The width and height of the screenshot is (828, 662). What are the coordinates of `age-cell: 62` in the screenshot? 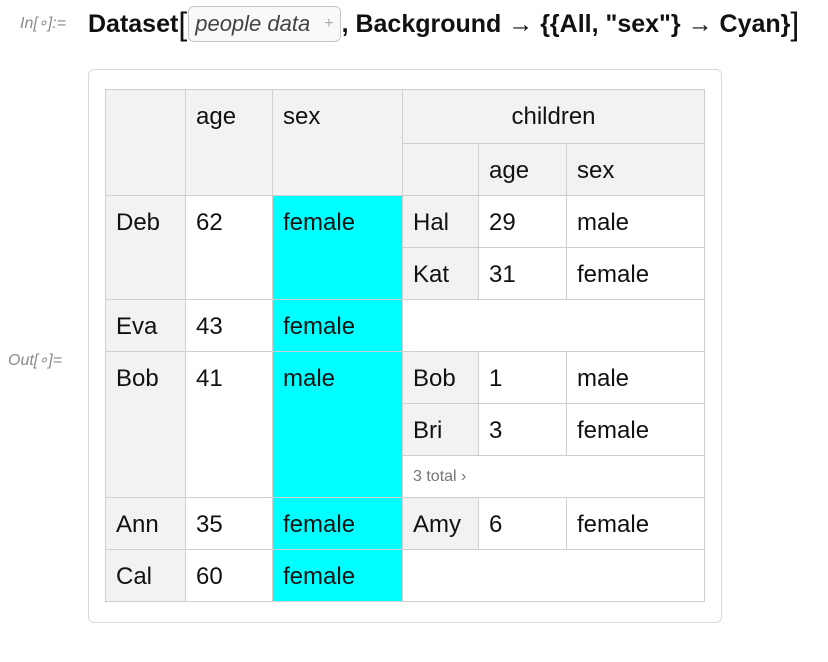 It's located at (229, 248).